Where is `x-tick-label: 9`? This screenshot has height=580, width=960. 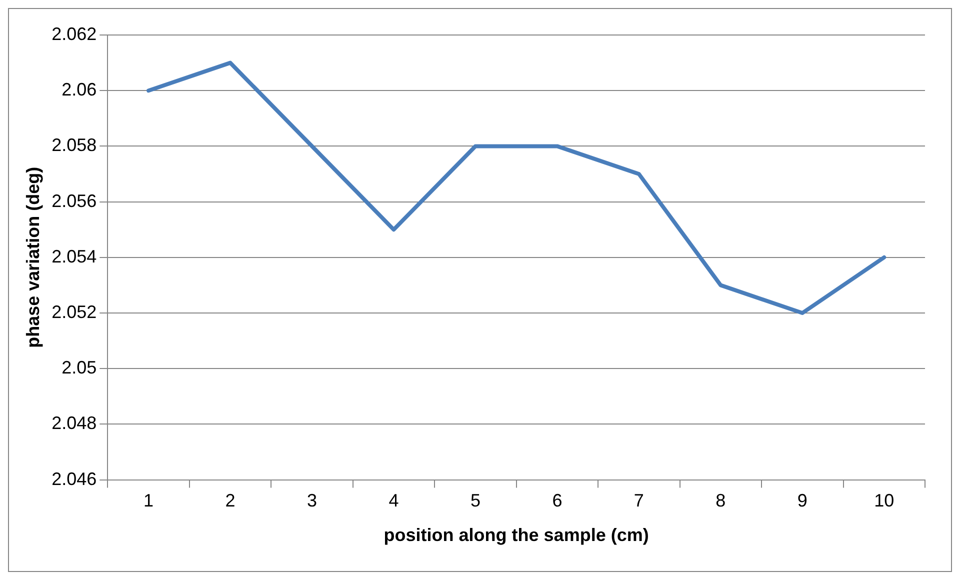
x-tick-label: 9 is located at coordinates (802, 500).